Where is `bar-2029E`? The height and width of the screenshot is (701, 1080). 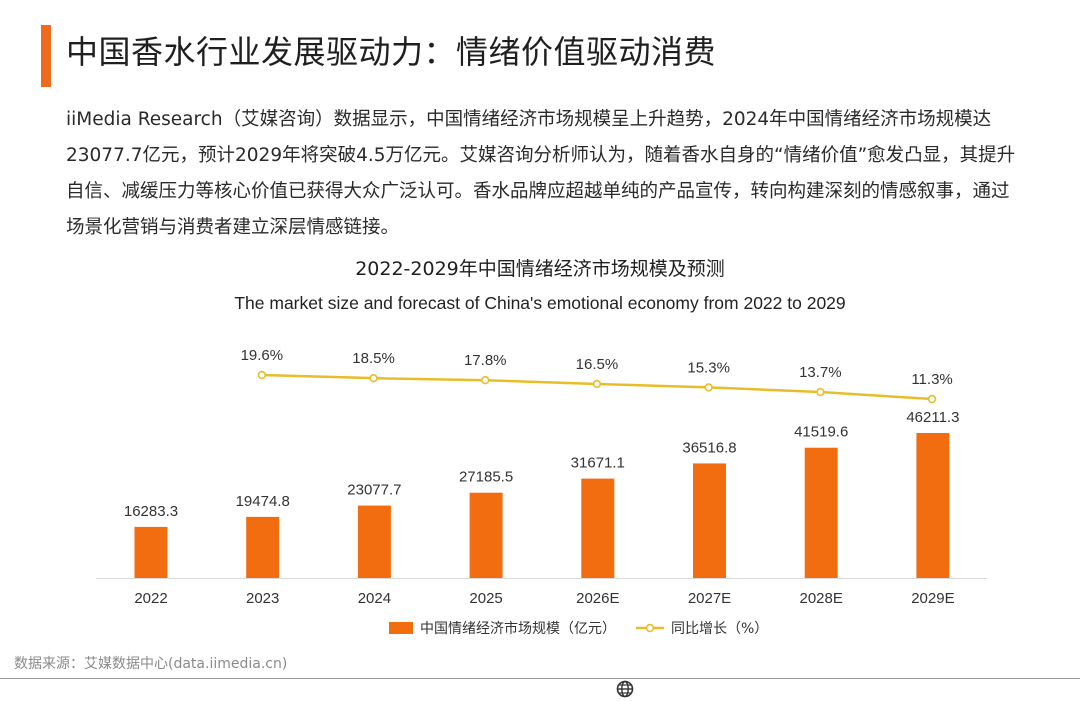 bar-2029E is located at coordinates (933, 505).